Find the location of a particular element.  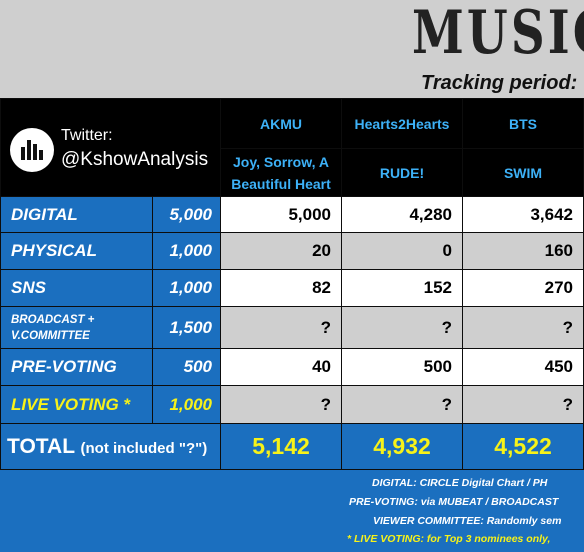

category-label: BROADCAST + V.COMMITTEE is located at coordinates (76, 327).